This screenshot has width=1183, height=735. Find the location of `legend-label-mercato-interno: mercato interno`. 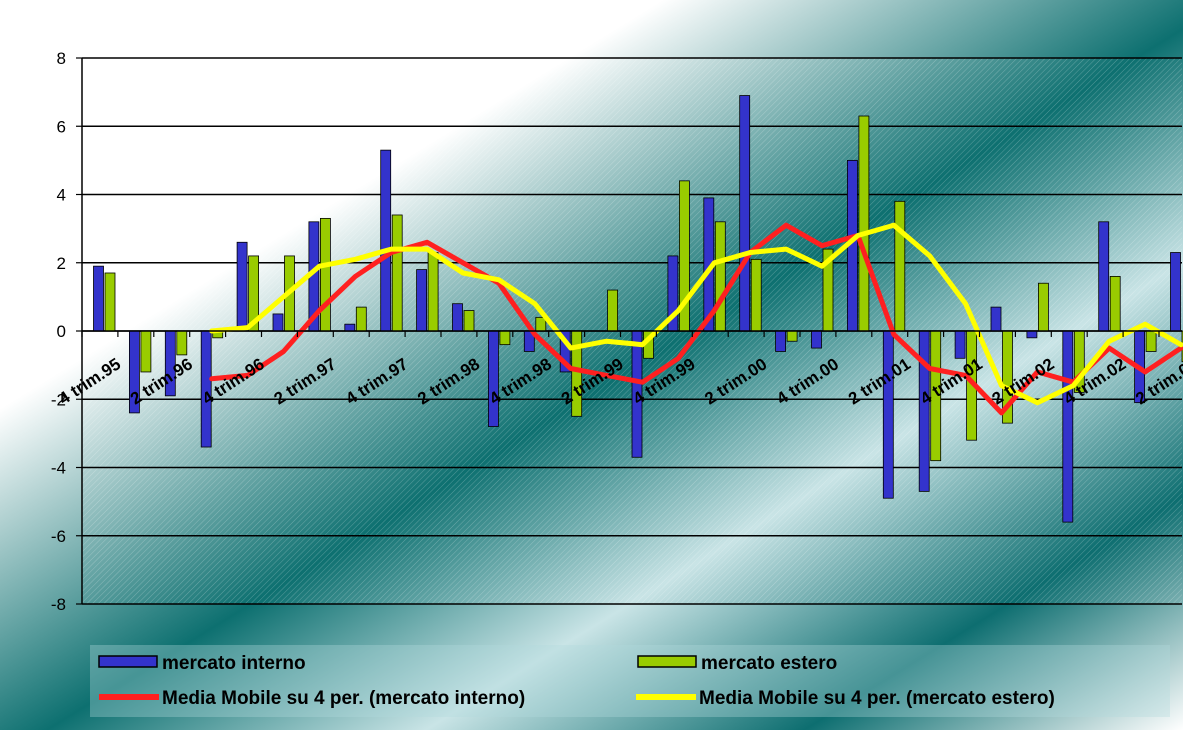

legend-label-mercato-interno: mercato interno is located at coordinates (234, 663).